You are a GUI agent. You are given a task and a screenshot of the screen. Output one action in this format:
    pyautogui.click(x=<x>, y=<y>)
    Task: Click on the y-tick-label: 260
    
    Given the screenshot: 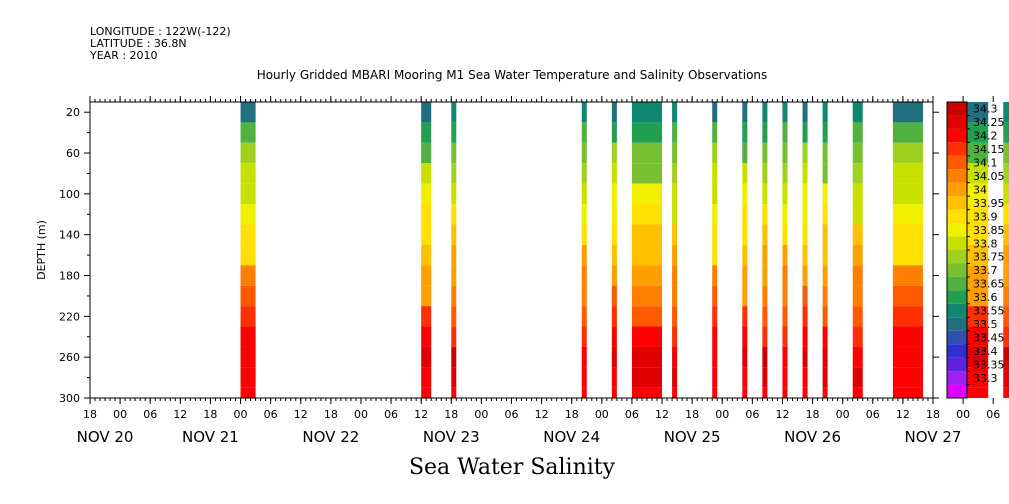 What is the action you would take?
    pyautogui.click(x=69, y=357)
    